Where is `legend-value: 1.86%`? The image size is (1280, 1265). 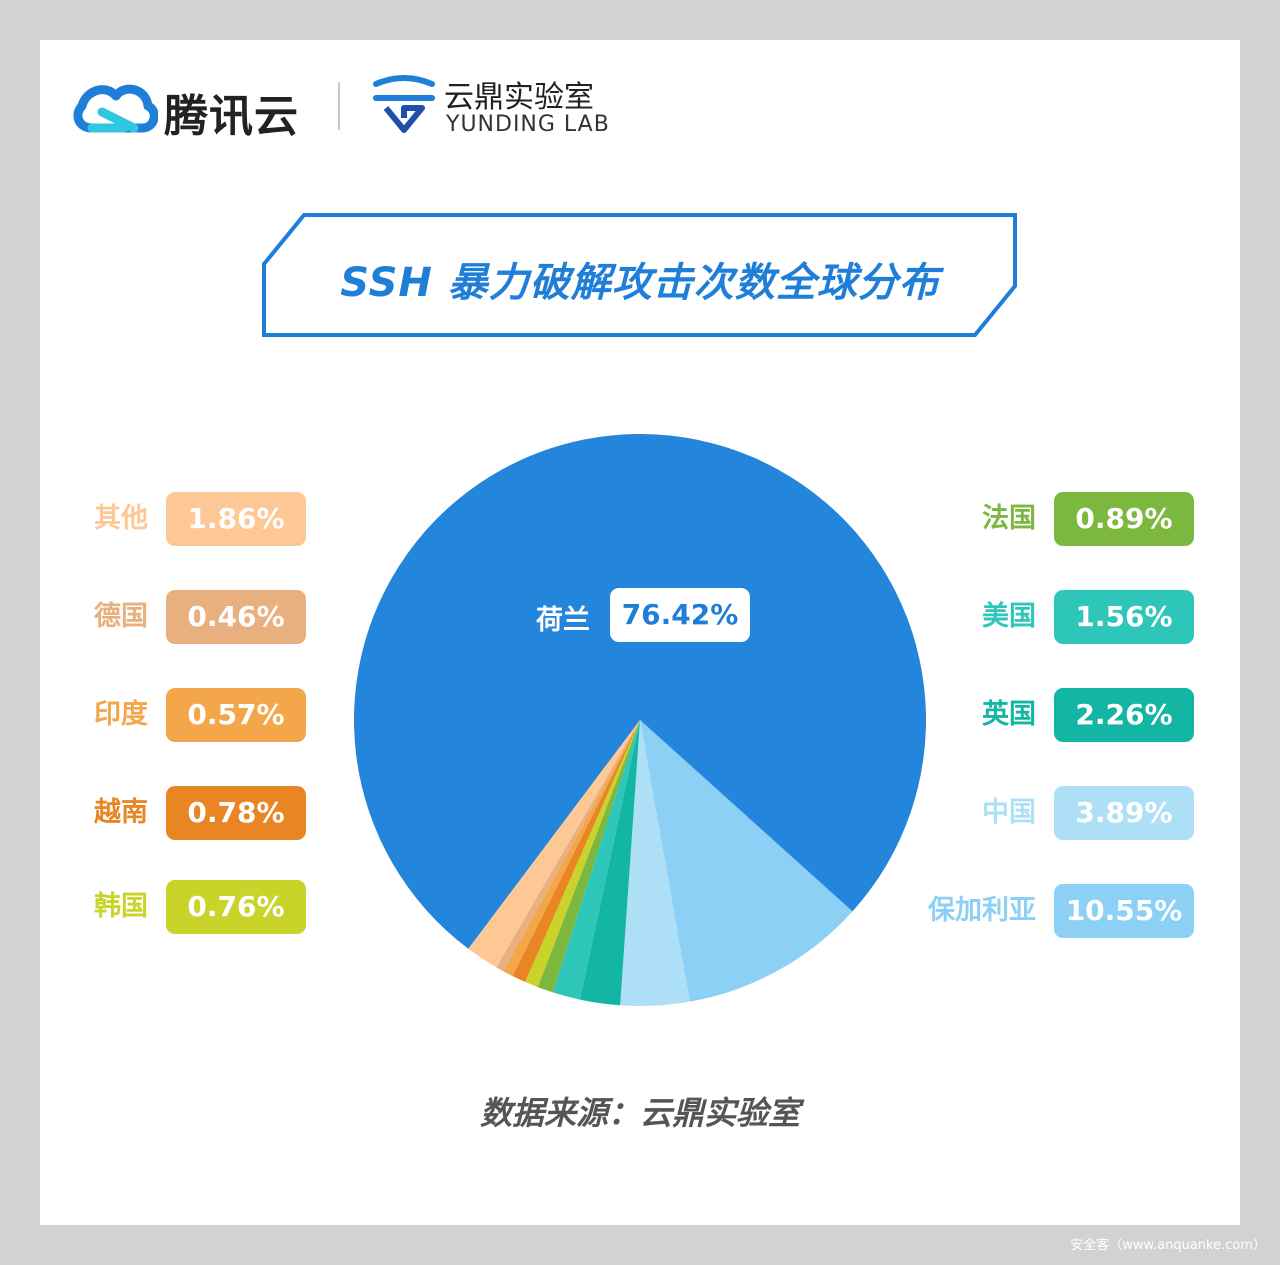 legend-value: 1.86% is located at coordinates (236, 519).